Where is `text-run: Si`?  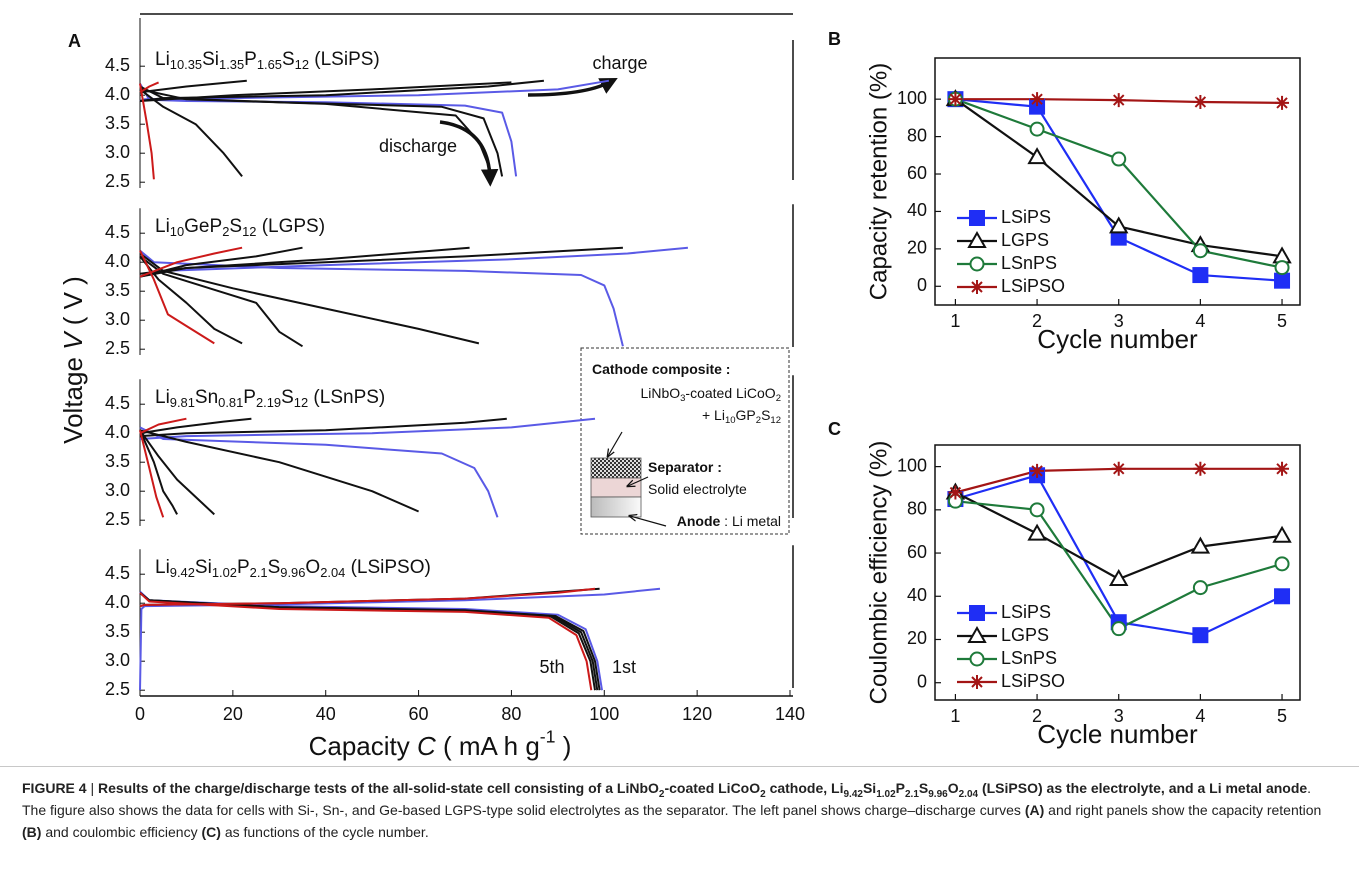
text-run: Si is located at coordinates (203, 567).